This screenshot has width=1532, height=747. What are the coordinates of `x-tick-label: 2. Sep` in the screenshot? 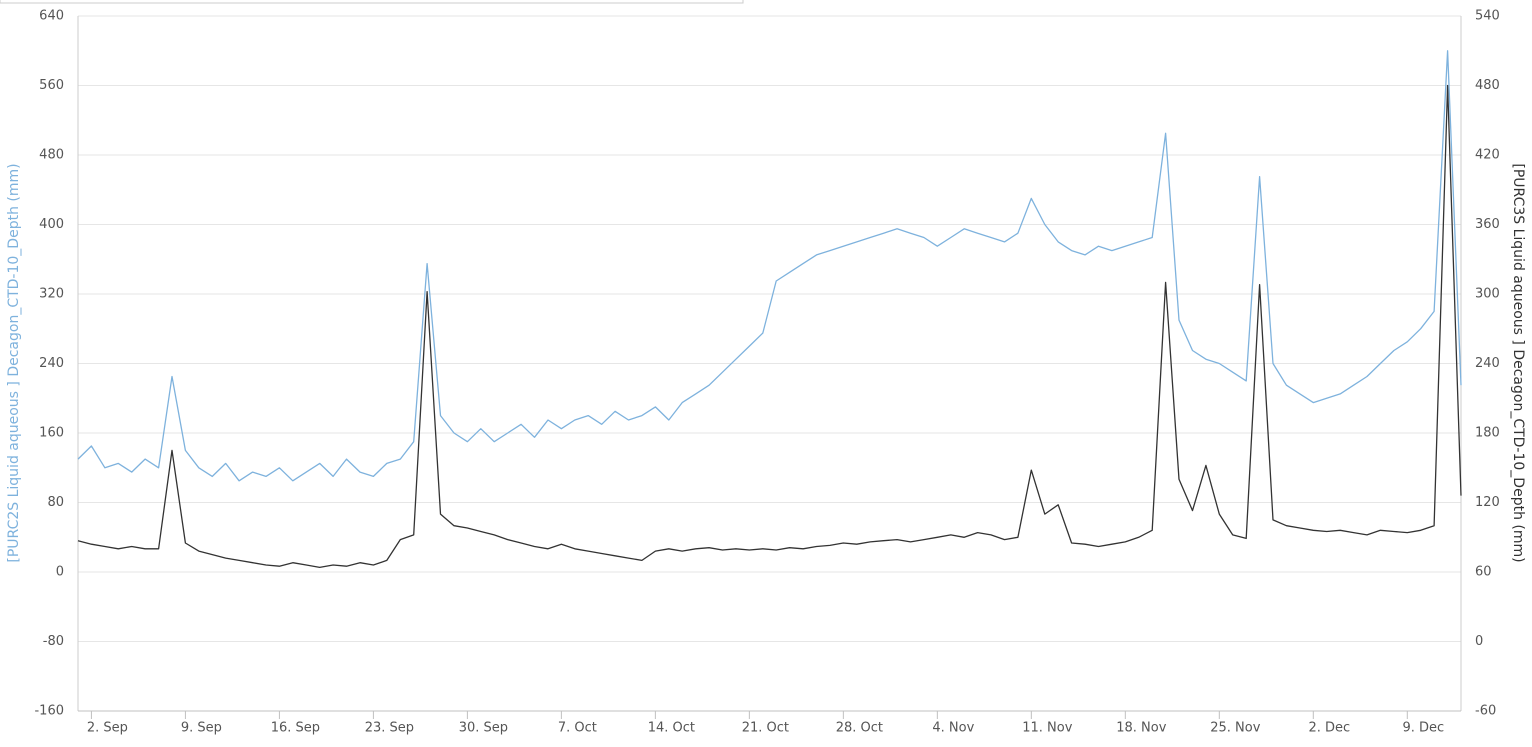 It's located at (107, 728).